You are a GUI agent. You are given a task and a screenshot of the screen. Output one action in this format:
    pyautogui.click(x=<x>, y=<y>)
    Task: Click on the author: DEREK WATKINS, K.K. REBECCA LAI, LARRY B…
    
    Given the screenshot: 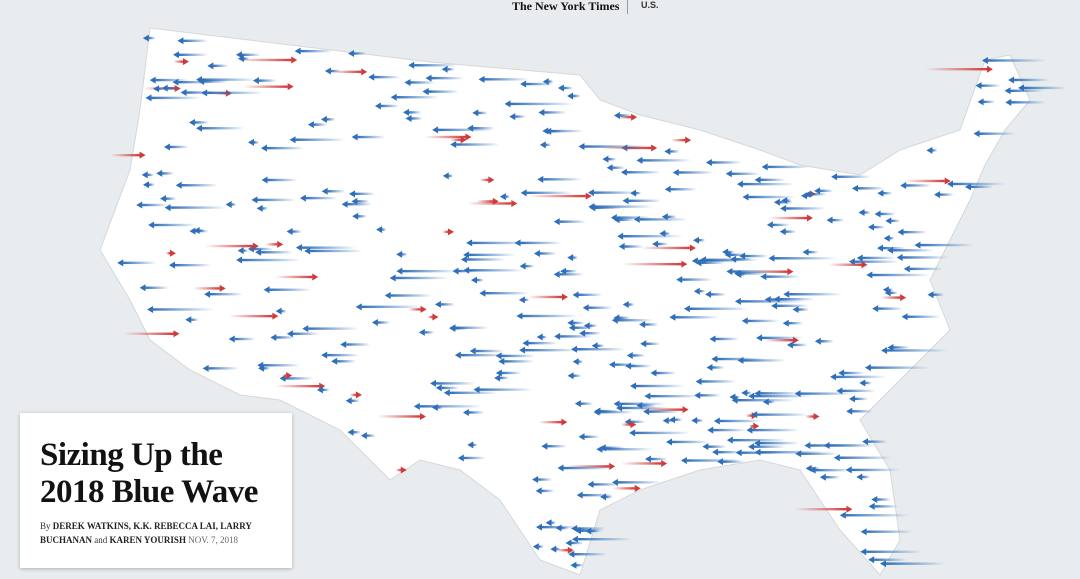 What is the action you would take?
    pyautogui.click(x=146, y=533)
    